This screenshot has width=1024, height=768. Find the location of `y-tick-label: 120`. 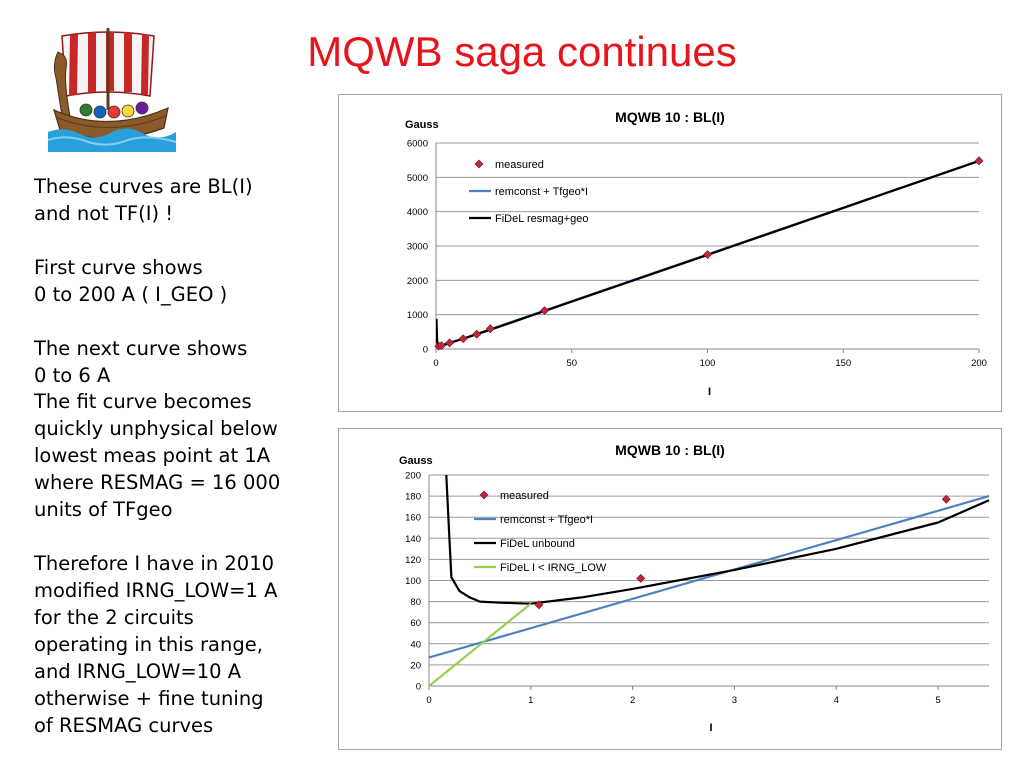

y-tick-label: 120 is located at coordinates (413, 560).